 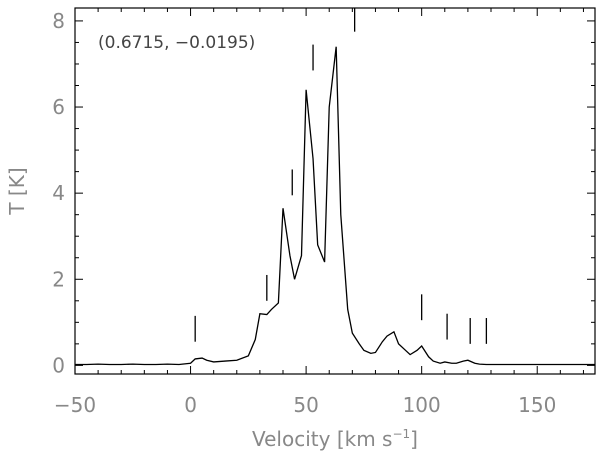 I want to click on y-tick-label: 0, so click(x=58, y=365).